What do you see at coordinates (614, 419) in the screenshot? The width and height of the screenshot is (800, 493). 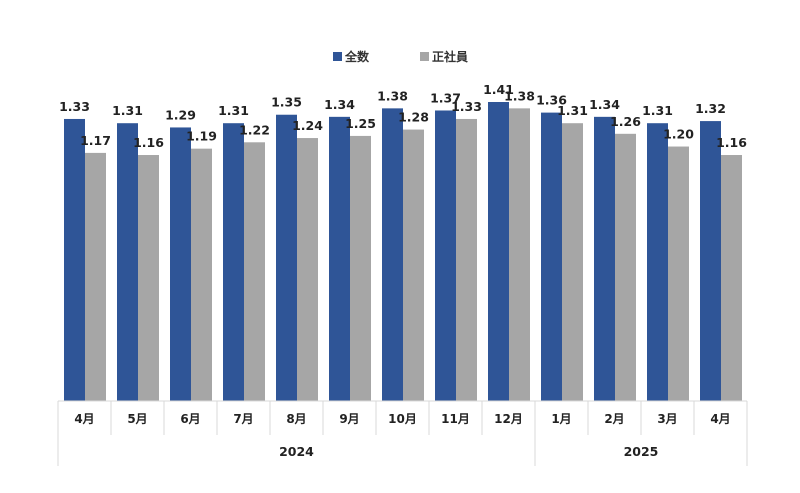 I see `x-tick-label: 2月` at bounding box center [614, 419].